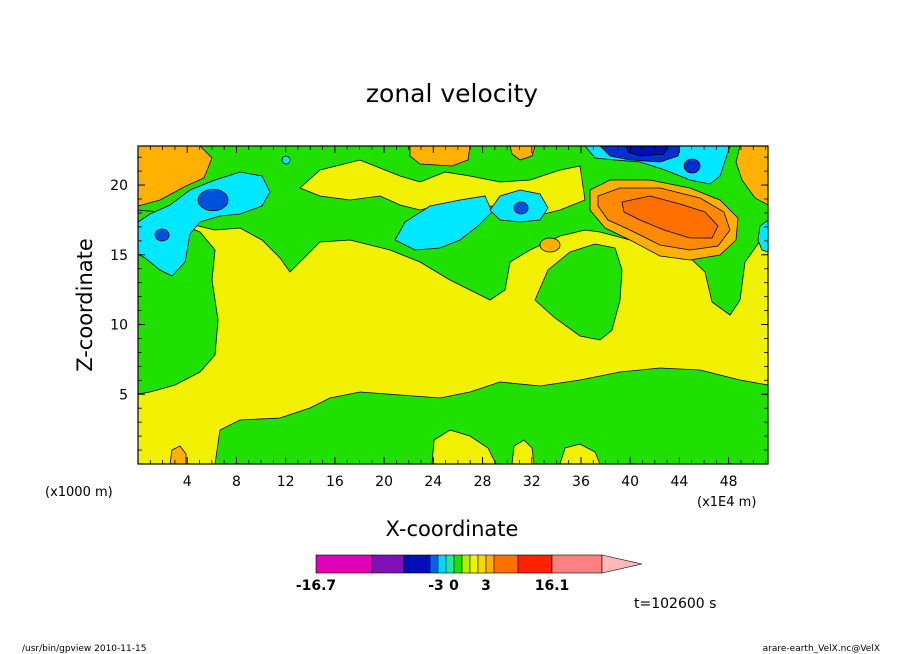 The width and height of the screenshot is (904, 654). I want to click on contour-orange-top-left, so click(175, 176).